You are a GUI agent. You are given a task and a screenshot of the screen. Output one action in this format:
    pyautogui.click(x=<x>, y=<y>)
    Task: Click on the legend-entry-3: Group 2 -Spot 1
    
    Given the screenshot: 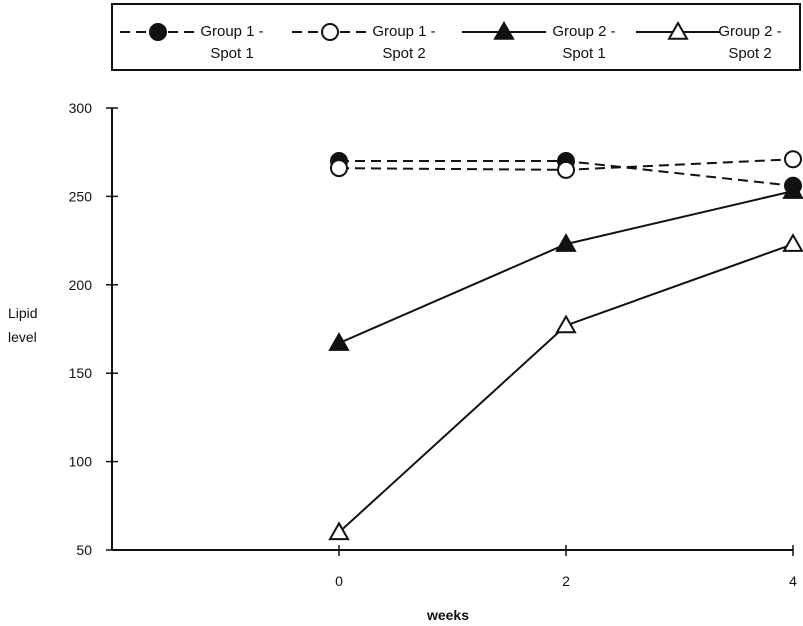 What is the action you would take?
    pyautogui.click(x=539, y=41)
    